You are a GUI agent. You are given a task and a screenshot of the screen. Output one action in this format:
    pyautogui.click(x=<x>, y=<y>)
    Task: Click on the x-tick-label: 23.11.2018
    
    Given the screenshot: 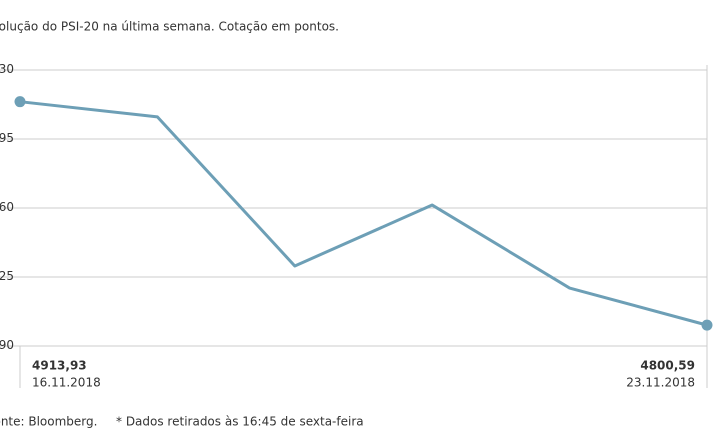 What is the action you would take?
    pyautogui.click(x=660, y=383)
    